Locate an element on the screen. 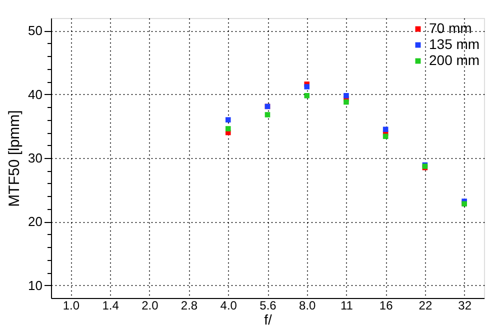 The image size is (494, 331). x-tick-label: 4.0 is located at coordinates (229, 305).